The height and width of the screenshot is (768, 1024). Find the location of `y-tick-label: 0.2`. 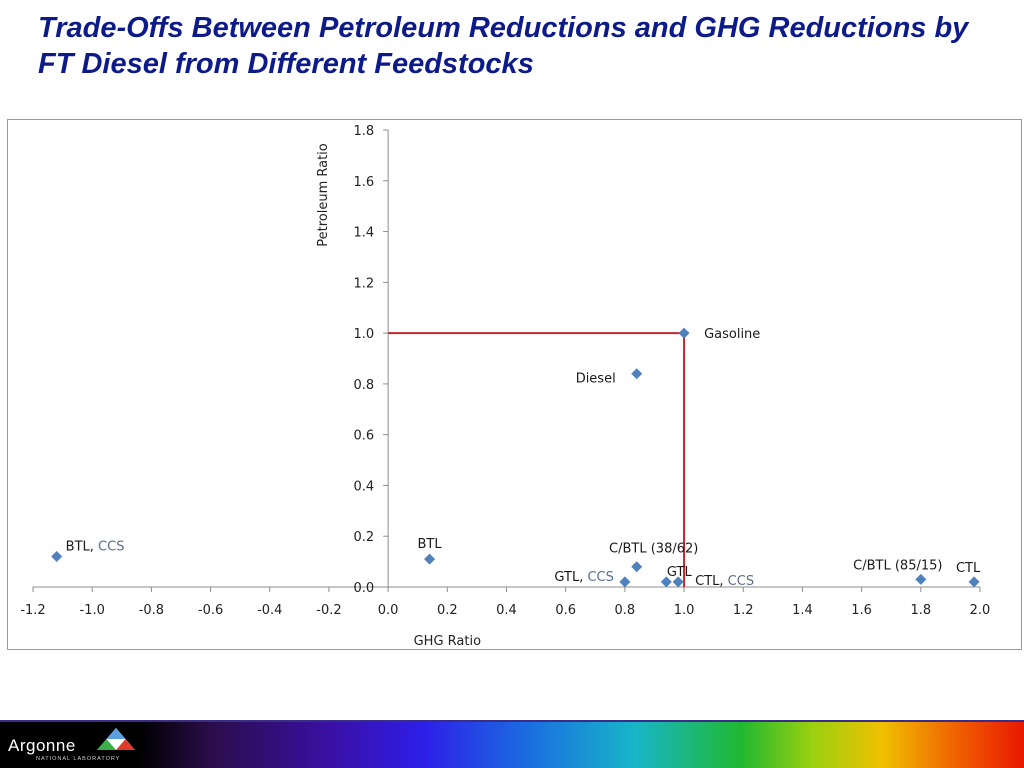

y-tick-label: 0.2 is located at coordinates (363, 537).